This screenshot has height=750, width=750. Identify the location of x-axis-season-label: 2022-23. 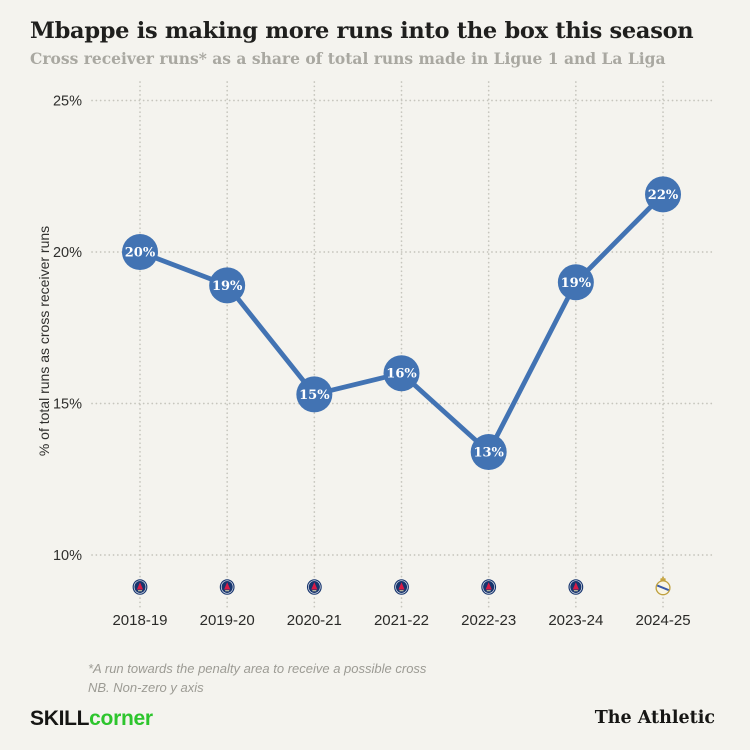
(488, 620).